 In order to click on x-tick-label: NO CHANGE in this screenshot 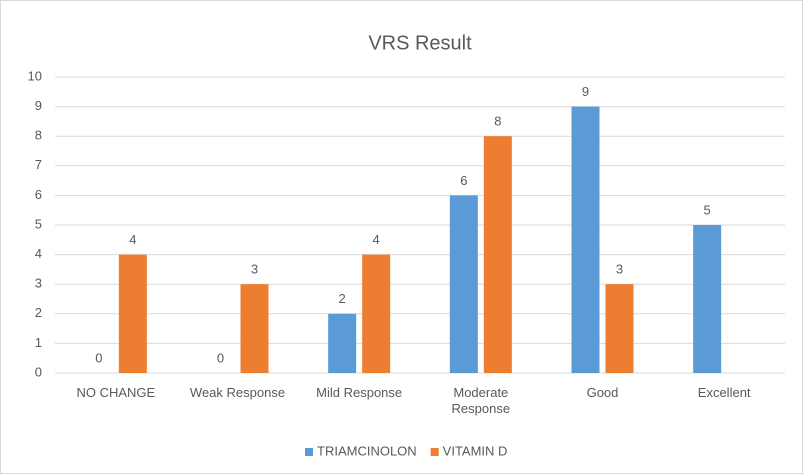, I will do `click(116, 392)`.